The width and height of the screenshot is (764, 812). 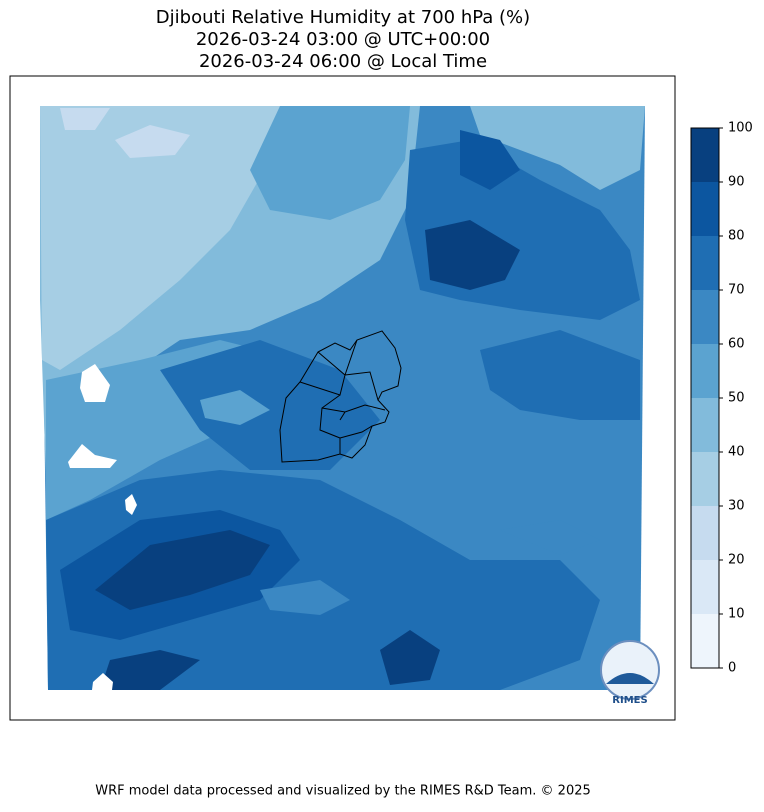 What do you see at coordinates (736, 182) in the screenshot?
I see `colorbar-tick-label: 90` at bounding box center [736, 182].